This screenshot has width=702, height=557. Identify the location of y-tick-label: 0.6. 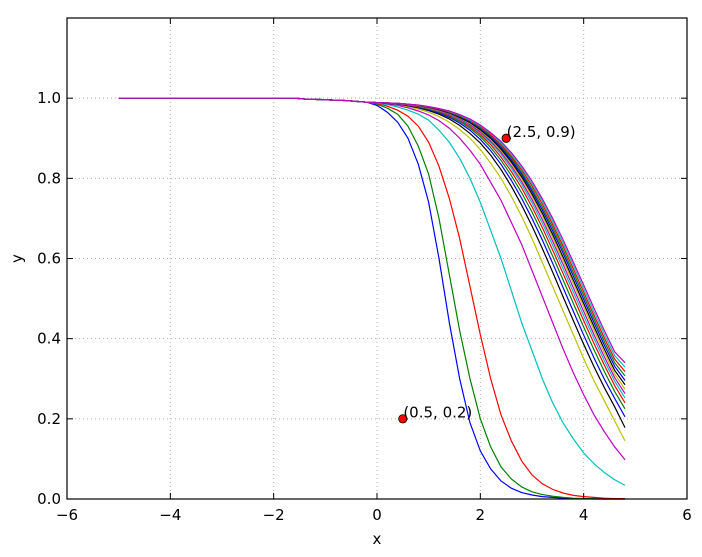
(49, 259).